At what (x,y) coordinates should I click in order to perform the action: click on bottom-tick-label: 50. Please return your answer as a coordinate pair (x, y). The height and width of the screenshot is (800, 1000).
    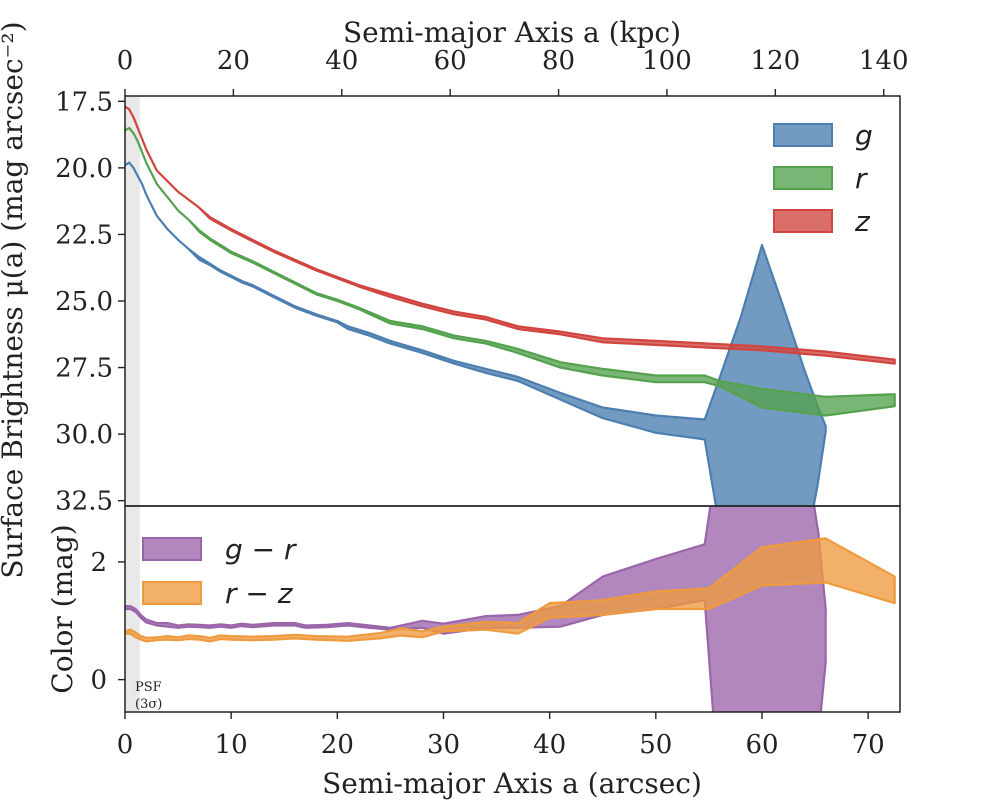
    Looking at the image, I should click on (655, 745).